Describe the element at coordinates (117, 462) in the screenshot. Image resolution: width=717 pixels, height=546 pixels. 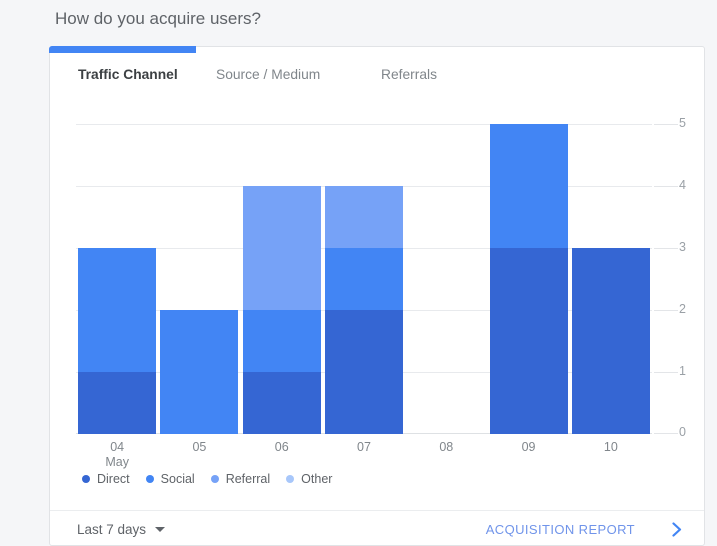
I see `x-axis-month-label: May` at that location.